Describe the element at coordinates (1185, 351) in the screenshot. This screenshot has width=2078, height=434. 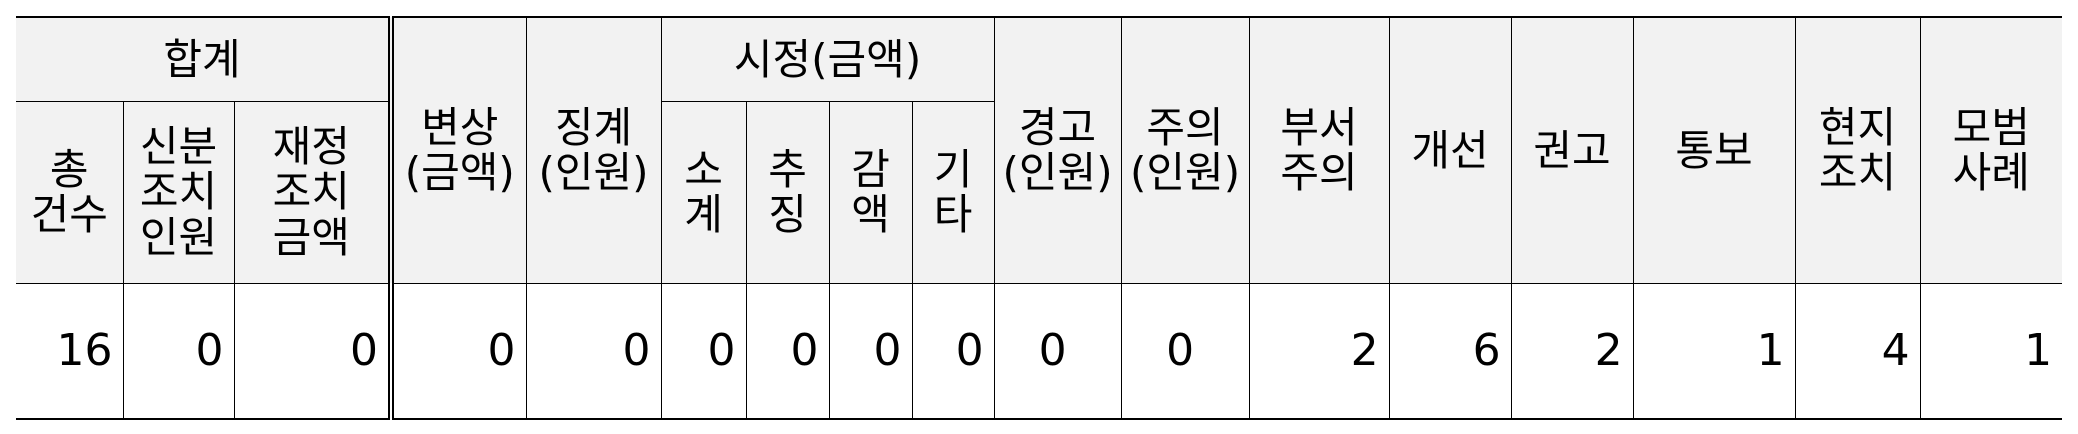
I see `value-caution: 0` at that location.